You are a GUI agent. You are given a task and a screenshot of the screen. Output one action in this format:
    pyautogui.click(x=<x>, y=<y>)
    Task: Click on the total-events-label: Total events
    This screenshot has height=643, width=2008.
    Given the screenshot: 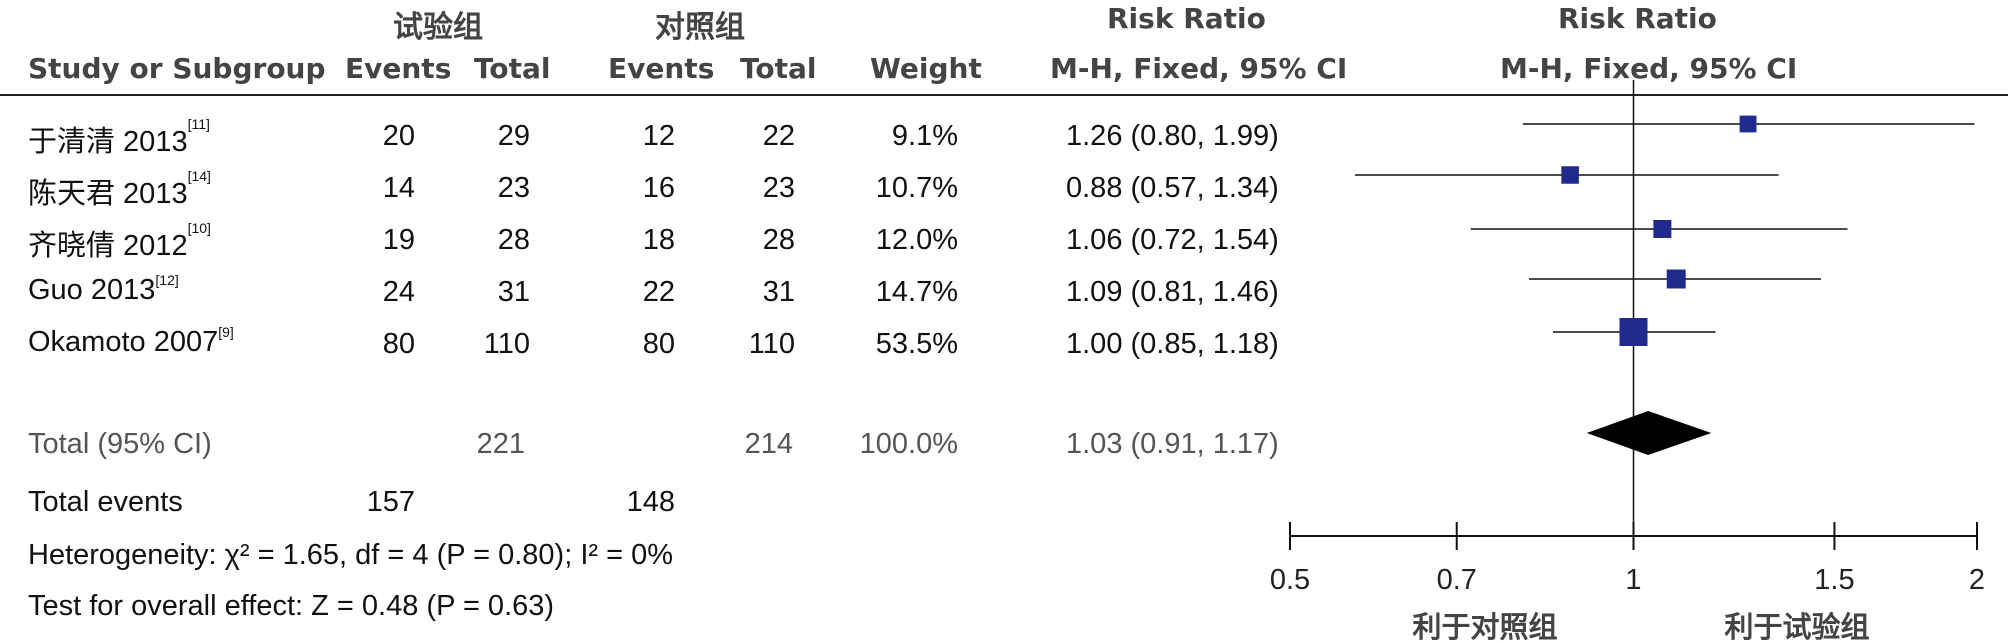 What is the action you would take?
    pyautogui.click(x=105, y=502)
    